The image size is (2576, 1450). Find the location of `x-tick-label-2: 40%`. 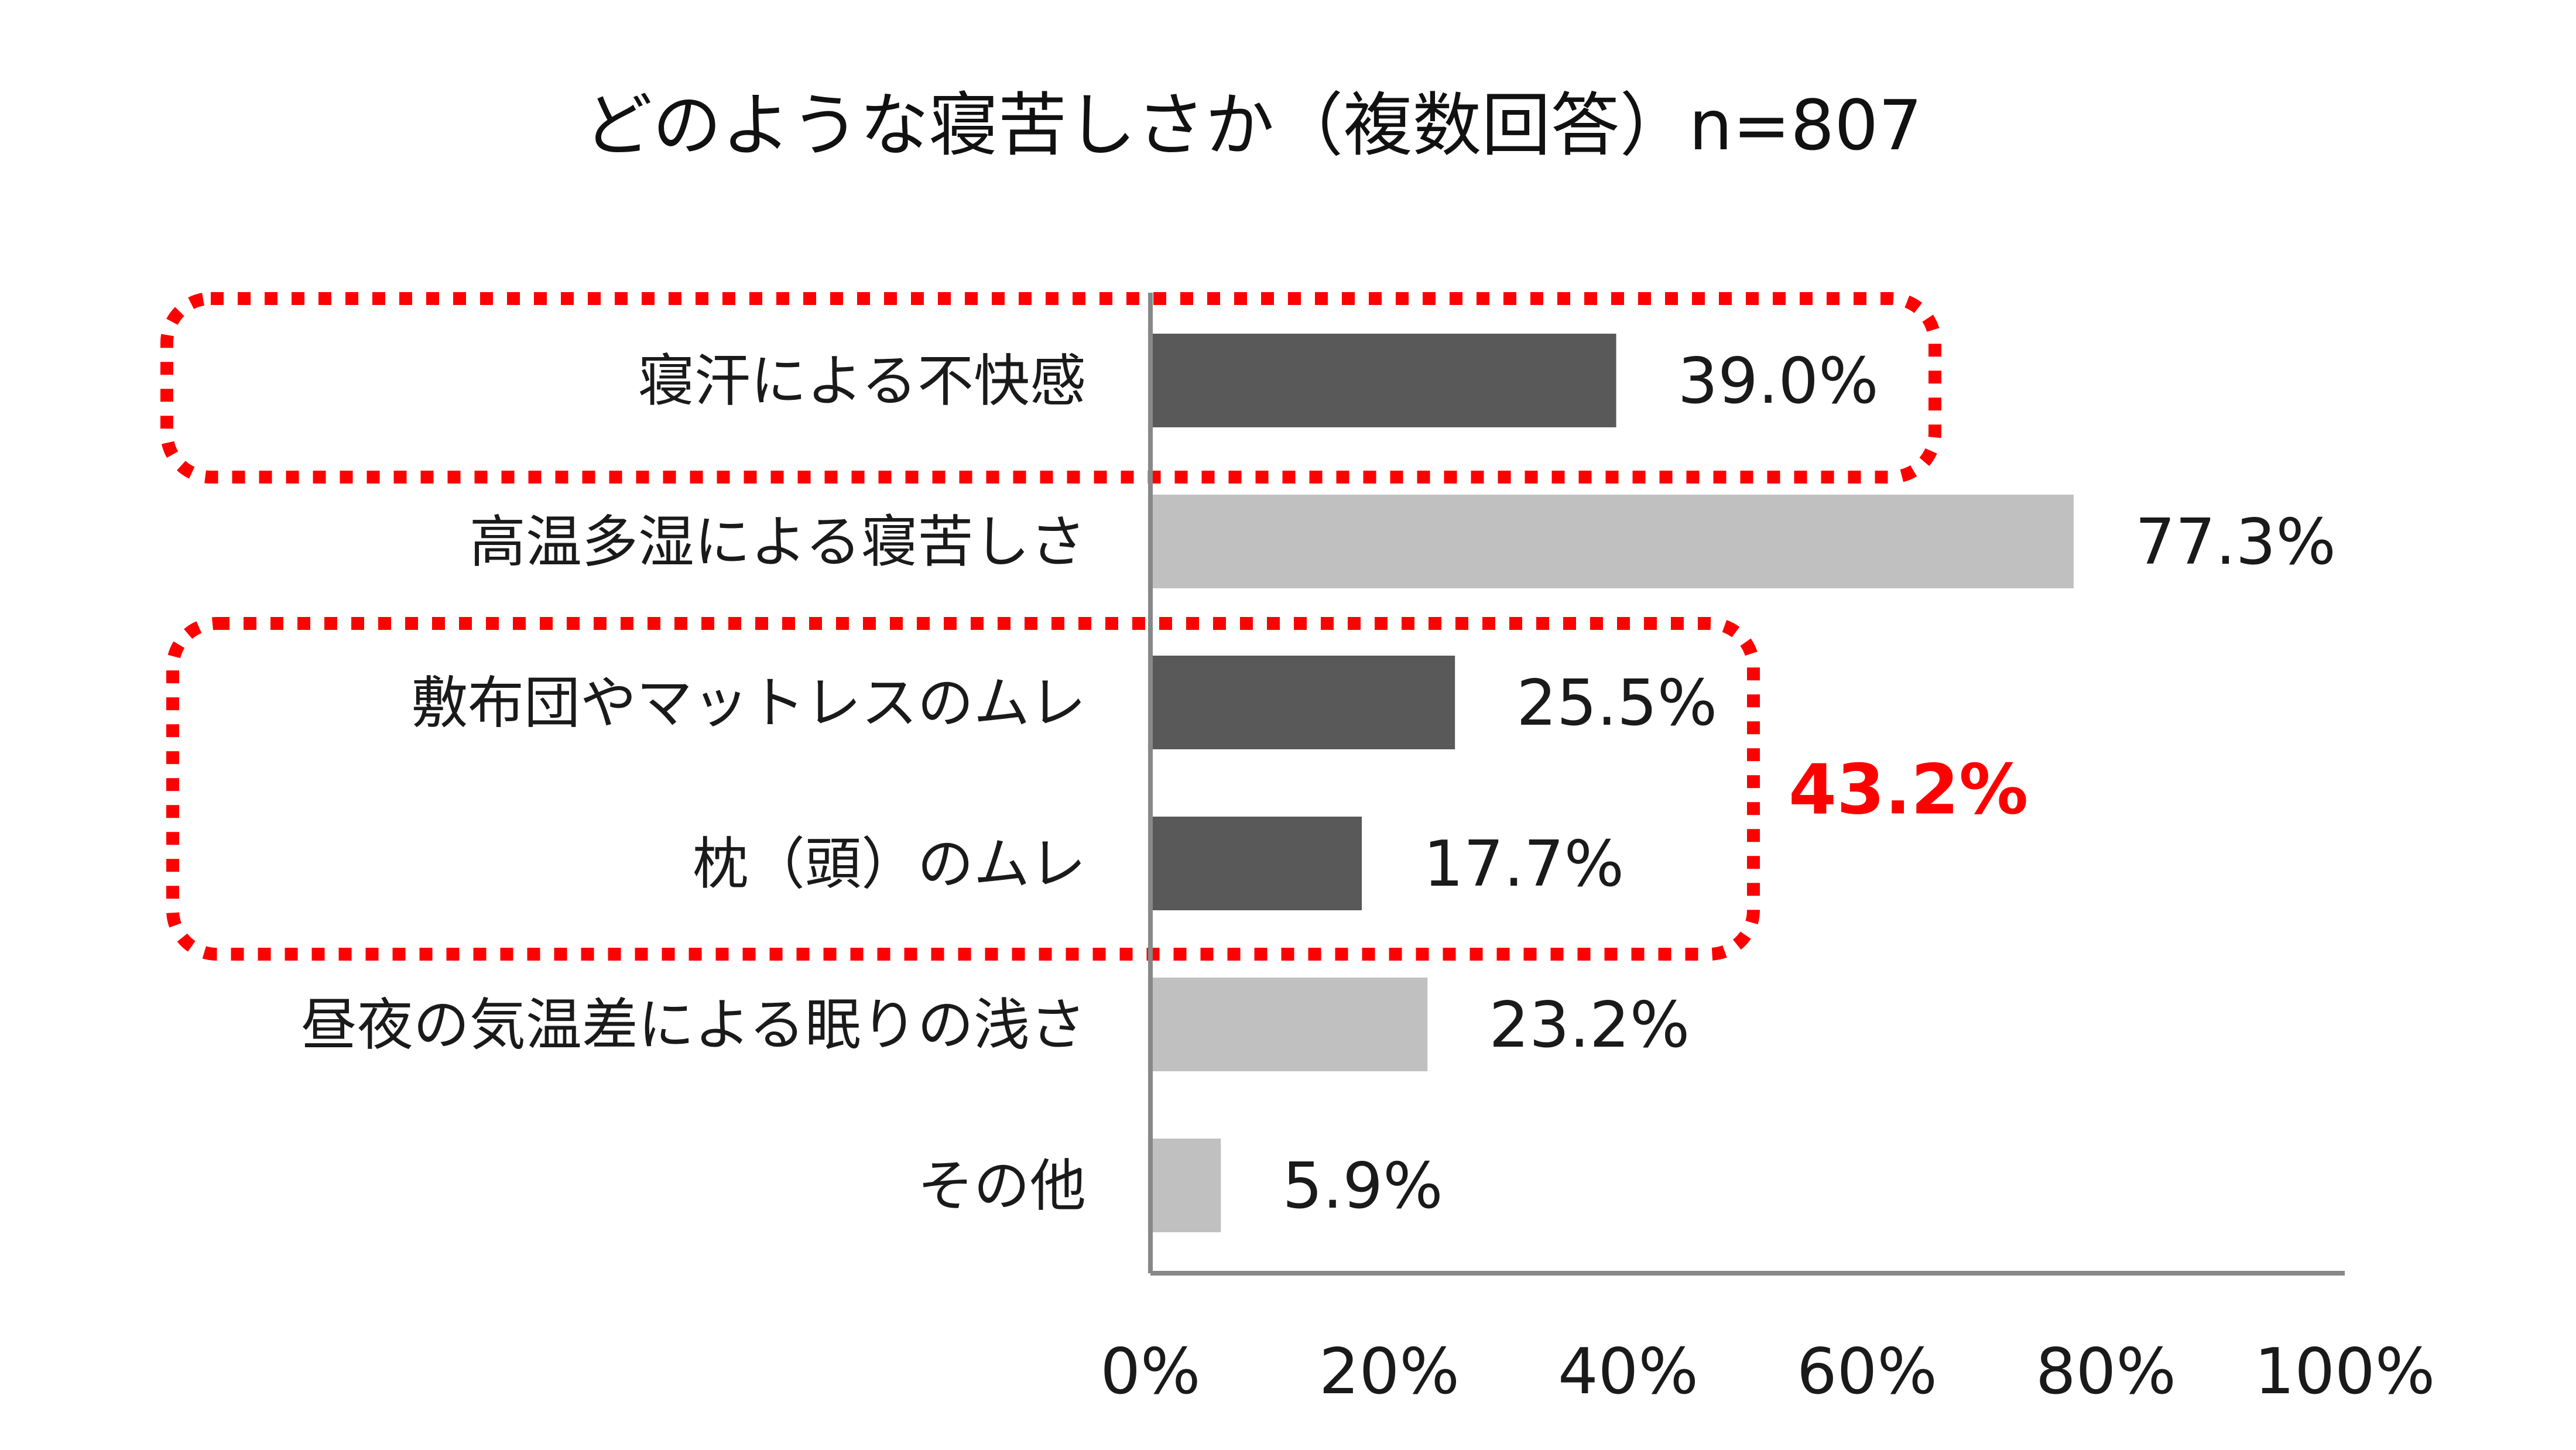

x-tick-label-2: 40% is located at coordinates (1628, 1371).